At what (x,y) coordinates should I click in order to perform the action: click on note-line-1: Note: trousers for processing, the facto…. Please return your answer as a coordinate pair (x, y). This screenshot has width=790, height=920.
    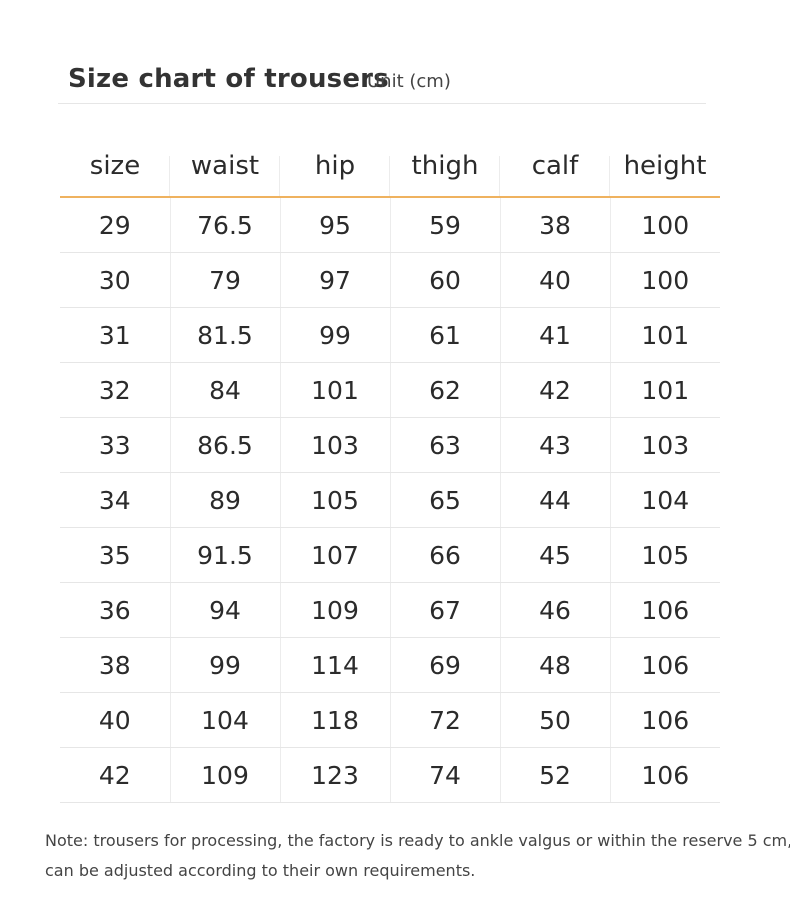
    Looking at the image, I should click on (417, 840).